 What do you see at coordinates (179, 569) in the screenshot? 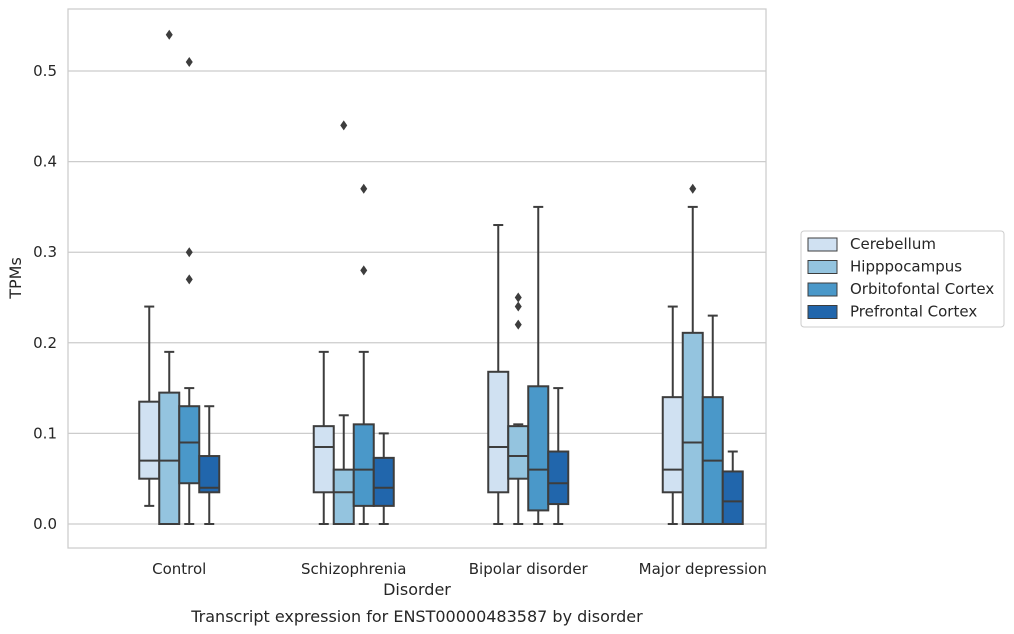
I see `x-tick-label: Control` at bounding box center [179, 569].